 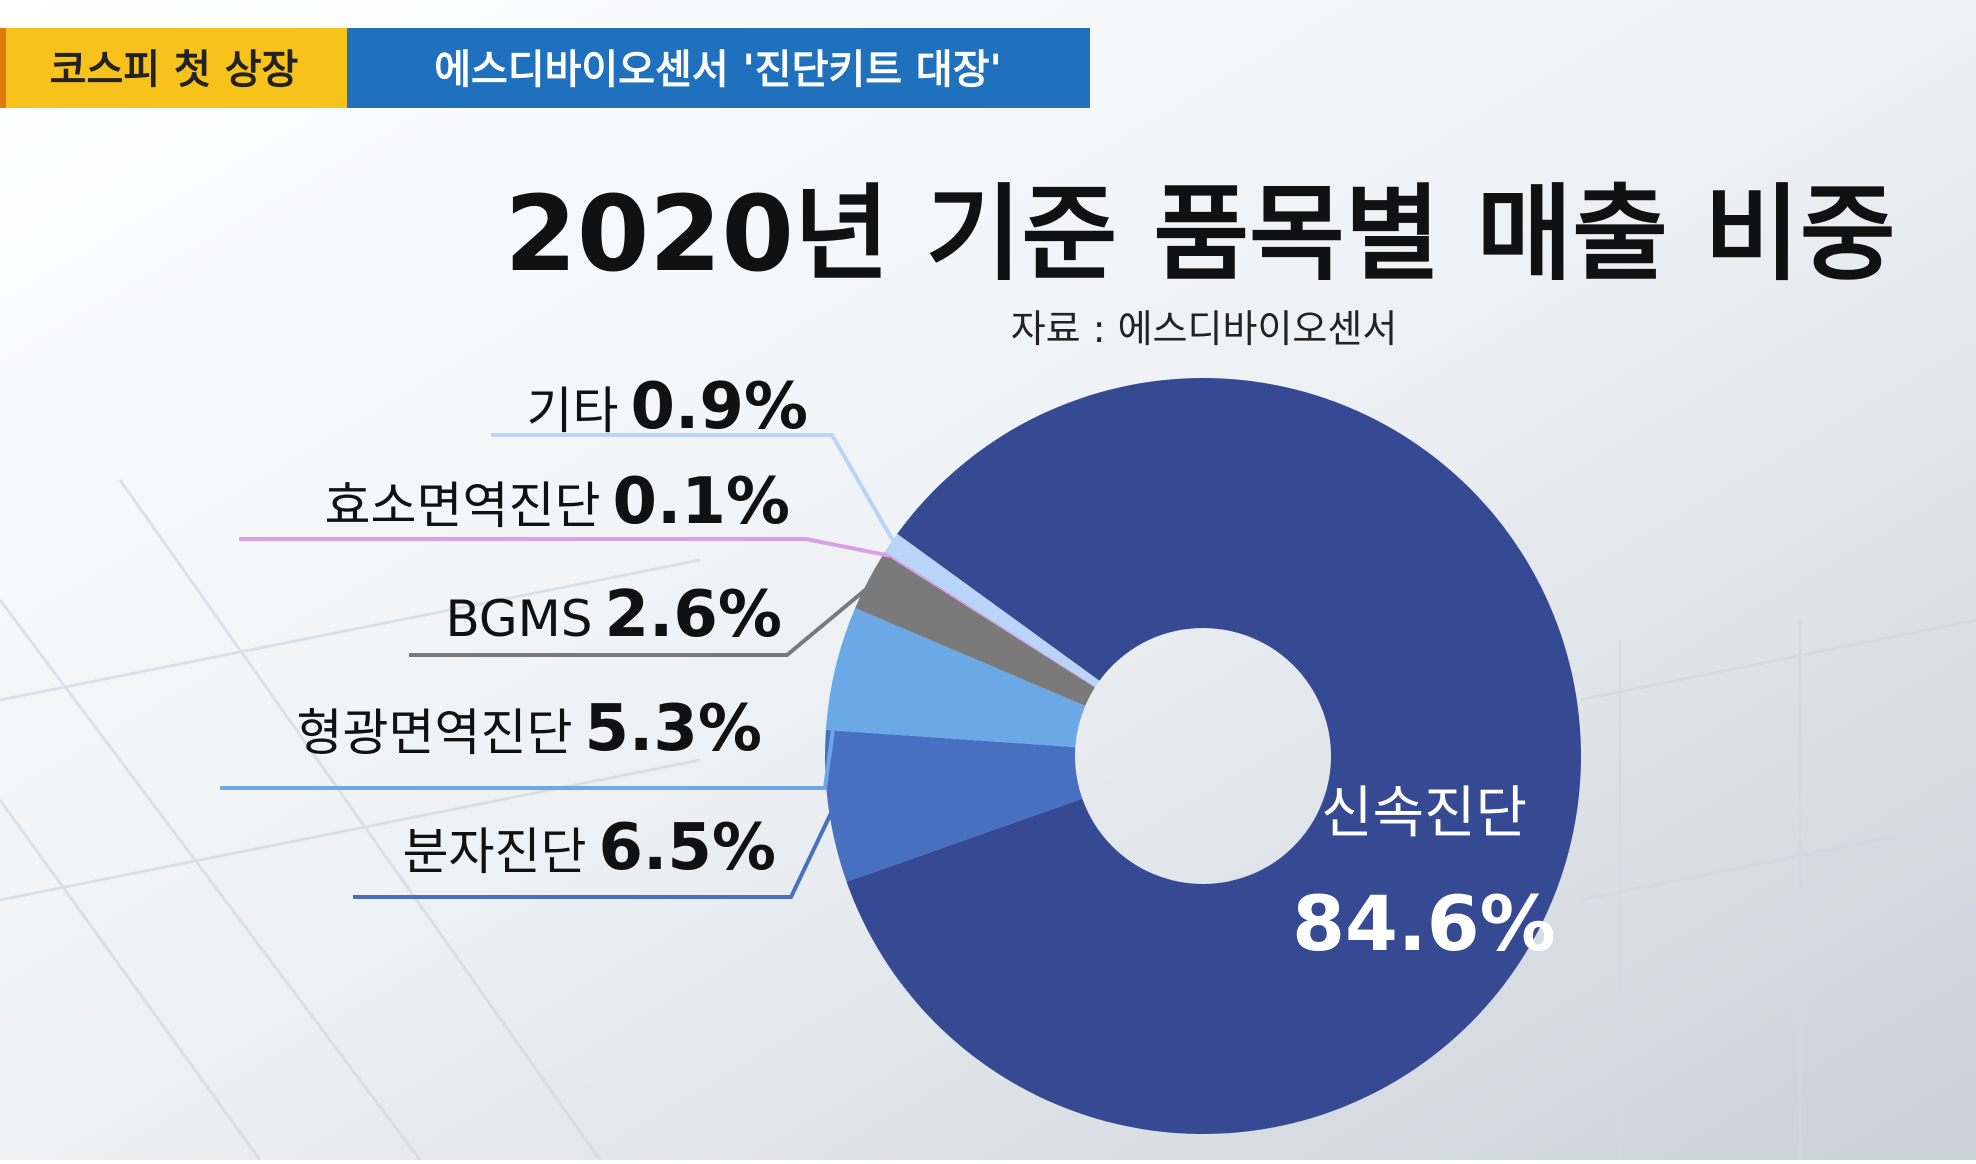 I want to click on category-label: 효소면역진단, so click(x=463, y=506).